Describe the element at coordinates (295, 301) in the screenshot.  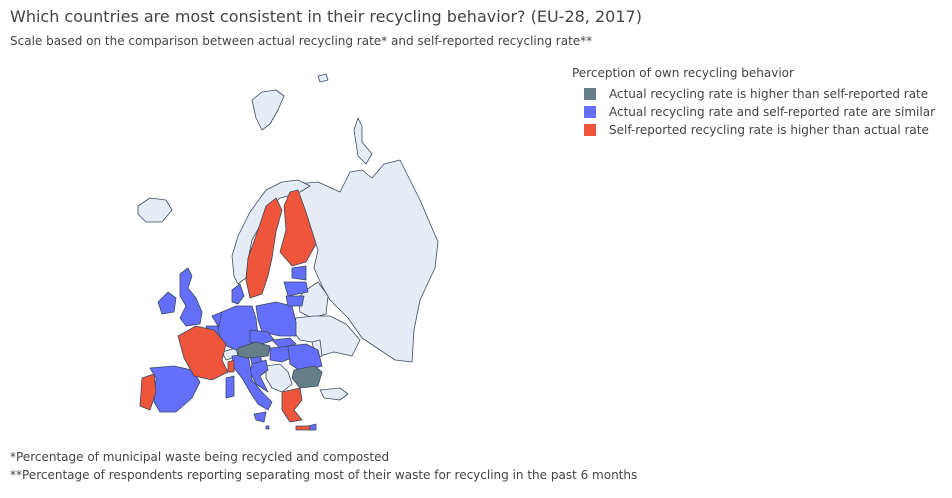
I see `country-lithuania` at that location.